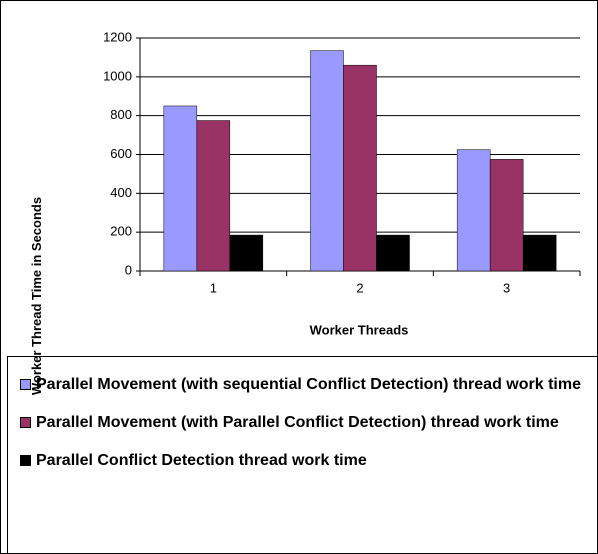 The height and width of the screenshot is (554, 598). What do you see at coordinates (213, 287) in the screenshot?
I see `x-tick-label: 1` at bounding box center [213, 287].